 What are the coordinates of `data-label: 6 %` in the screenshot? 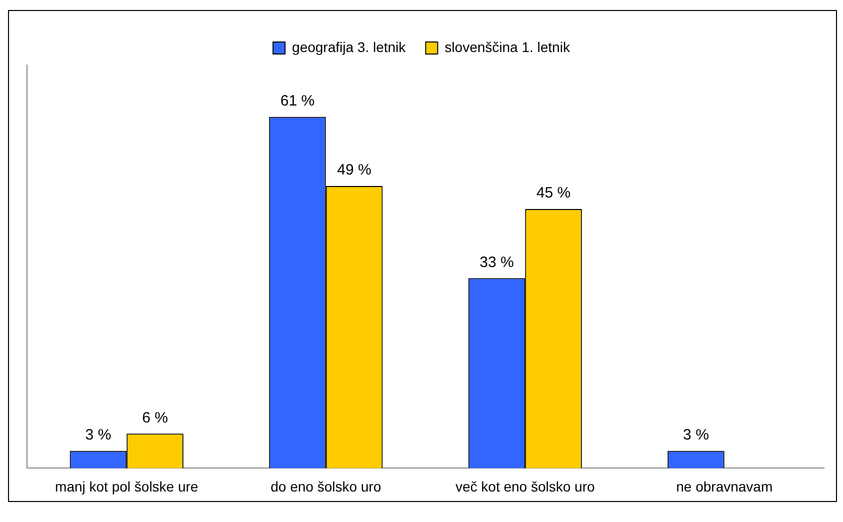 It's located at (155, 417).